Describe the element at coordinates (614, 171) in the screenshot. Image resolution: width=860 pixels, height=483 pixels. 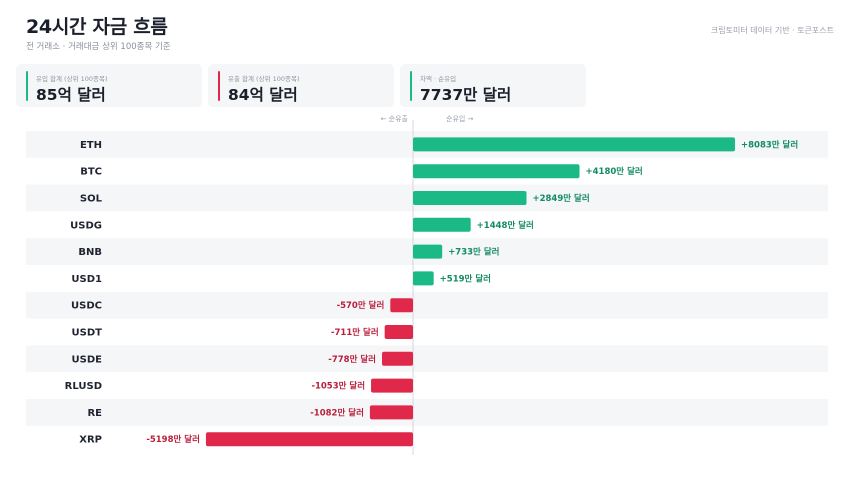
I see `value-label: +4180만 달러` at that location.